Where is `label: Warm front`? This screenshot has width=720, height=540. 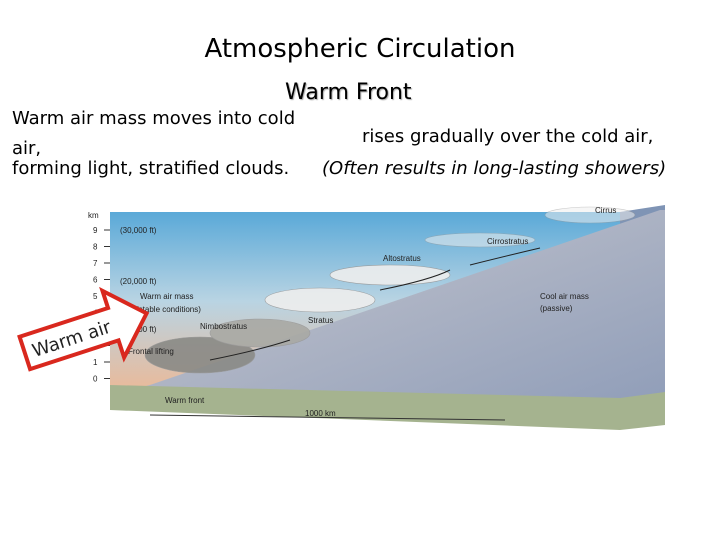 label: Warm front is located at coordinates (185, 400).